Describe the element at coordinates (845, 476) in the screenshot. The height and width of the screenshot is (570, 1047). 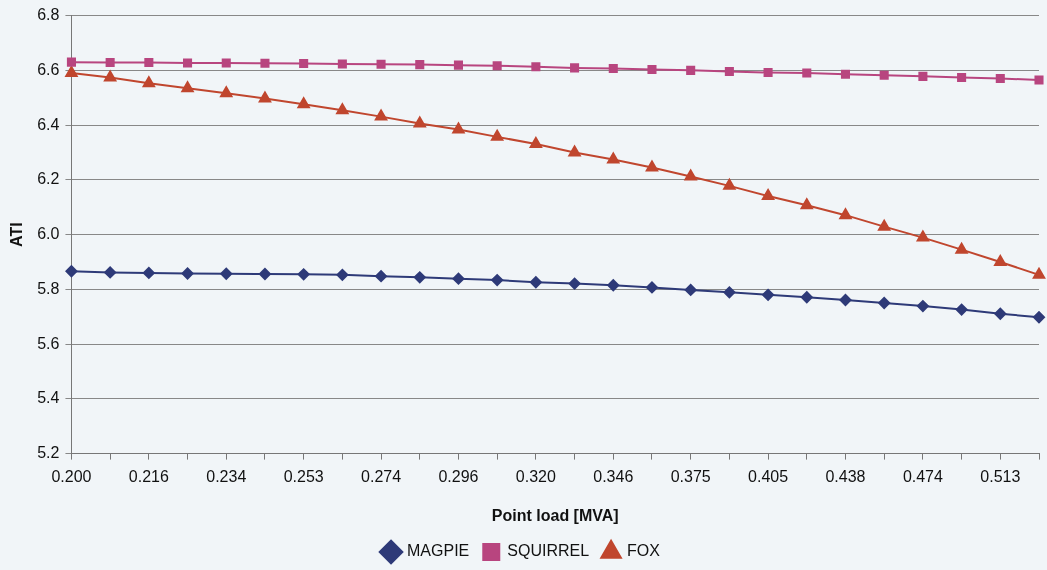
I see `x-tick-label: 0.438` at that location.